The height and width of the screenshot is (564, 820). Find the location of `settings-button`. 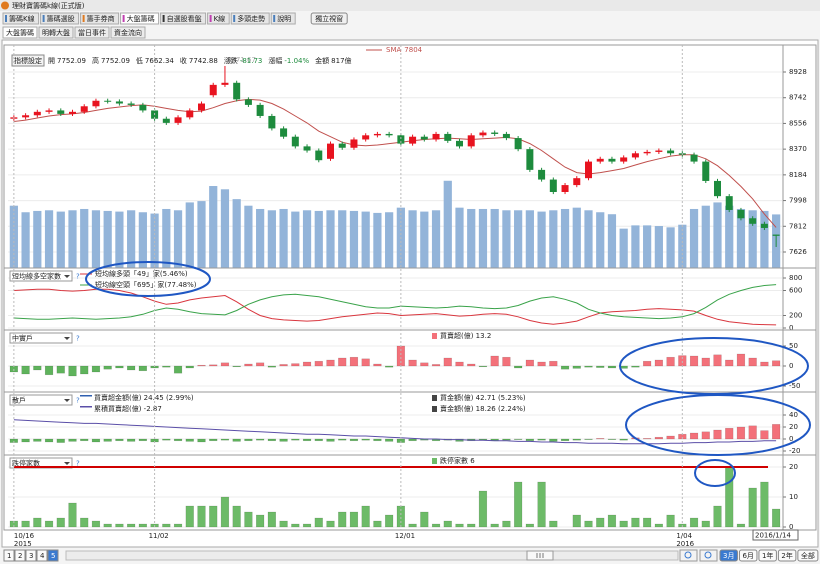

settings-button is located at coordinates (28, 60).